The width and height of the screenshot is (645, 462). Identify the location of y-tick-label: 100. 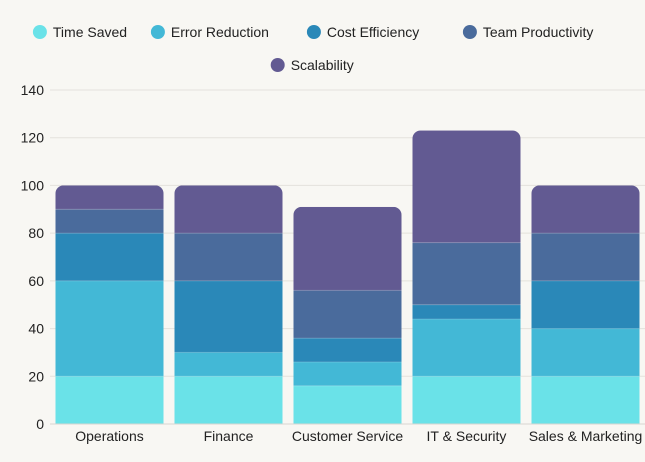
(33, 185).